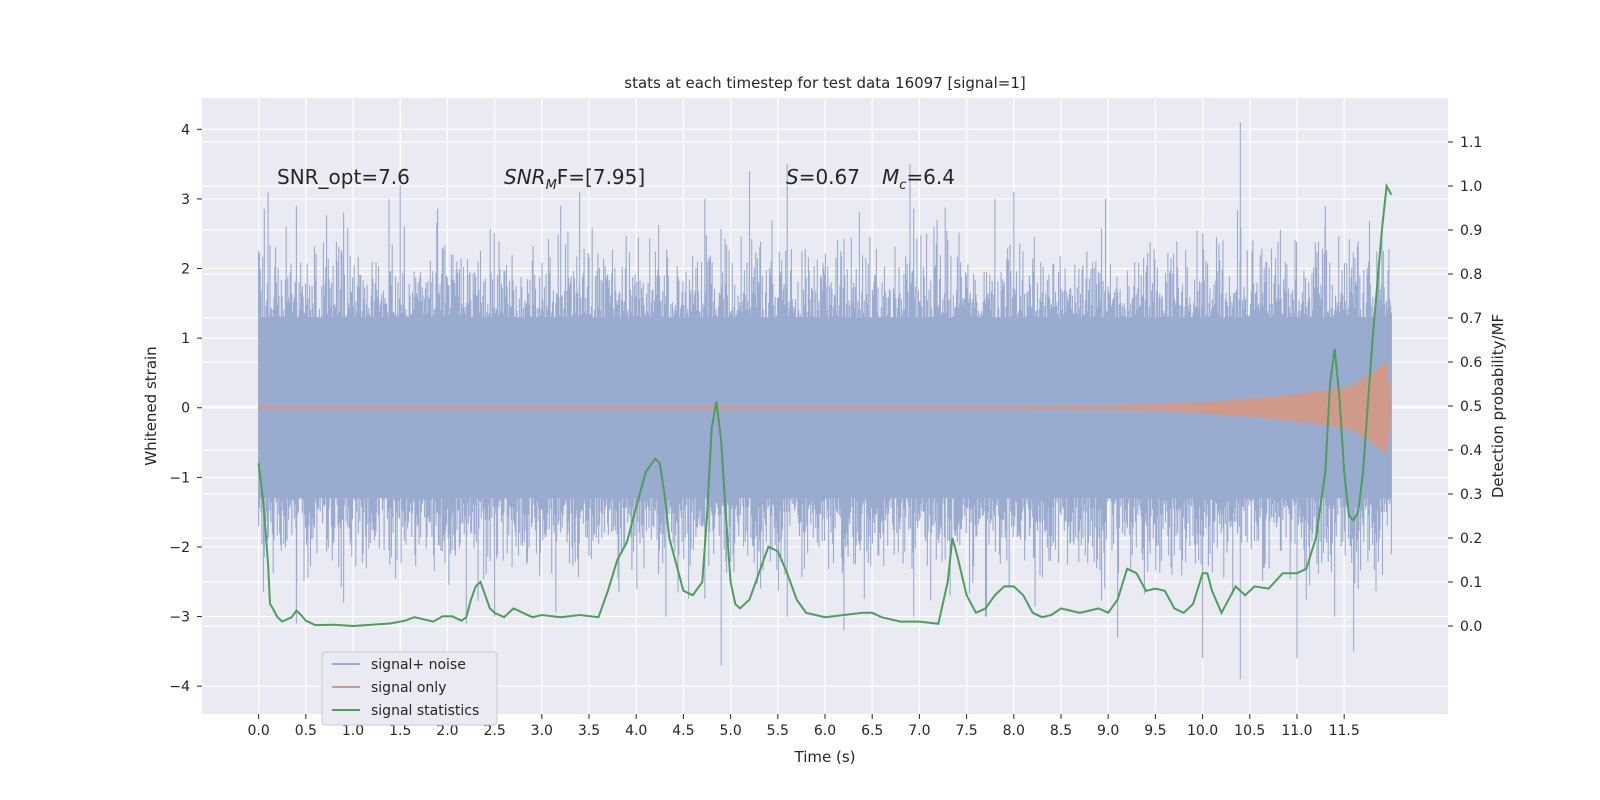 This screenshot has height=800, width=1600. I want to click on x-tick-label: 9.0, so click(1108, 731).